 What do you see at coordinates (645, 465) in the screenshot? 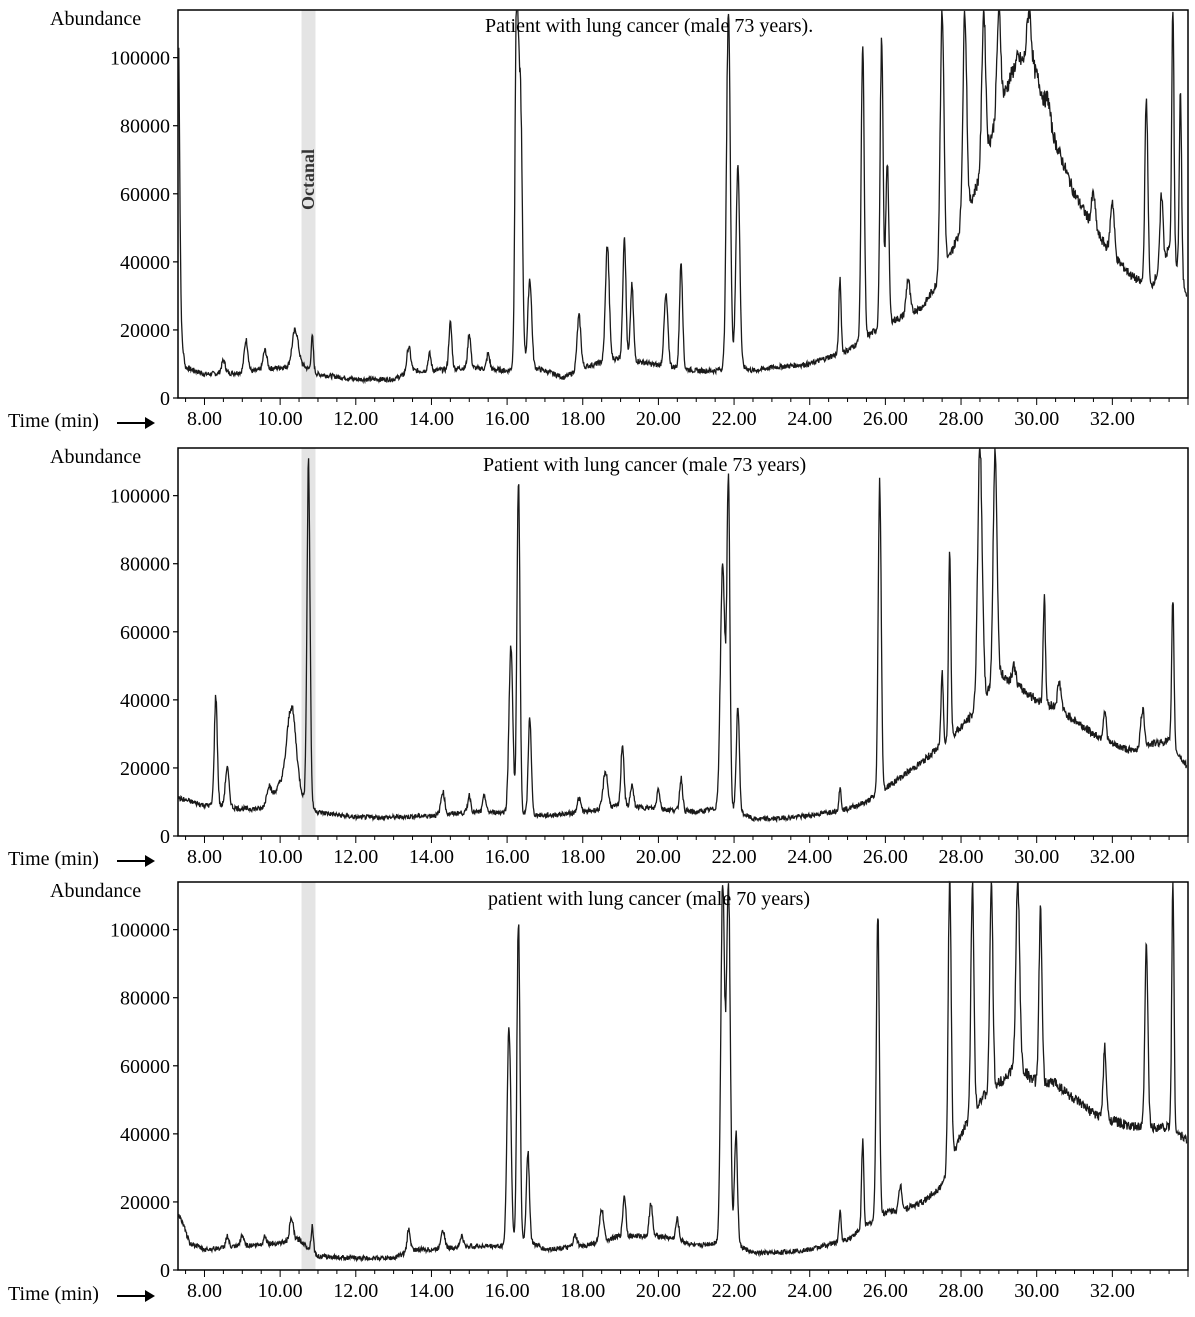
I see `chart-title: Patient with lung cancer (male 73 years)` at bounding box center [645, 465].